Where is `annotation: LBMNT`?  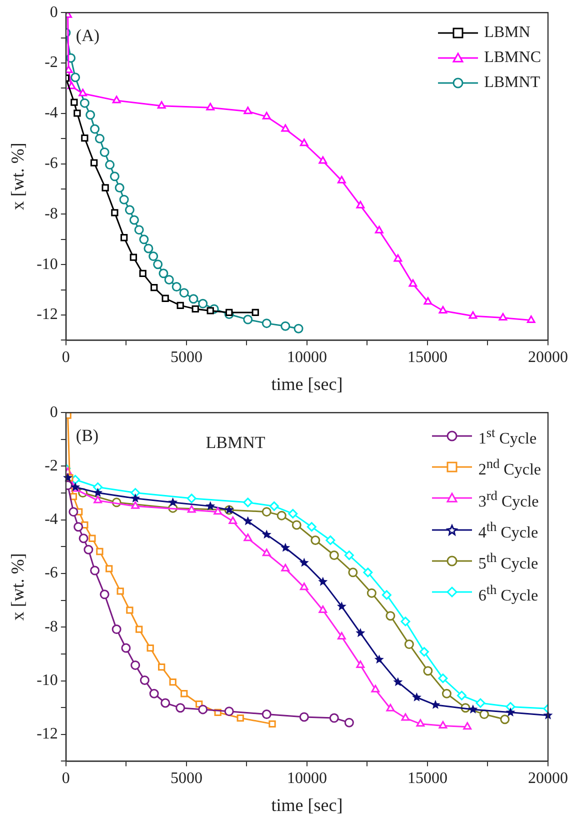
annotation: LBMNT is located at coordinates (236, 442).